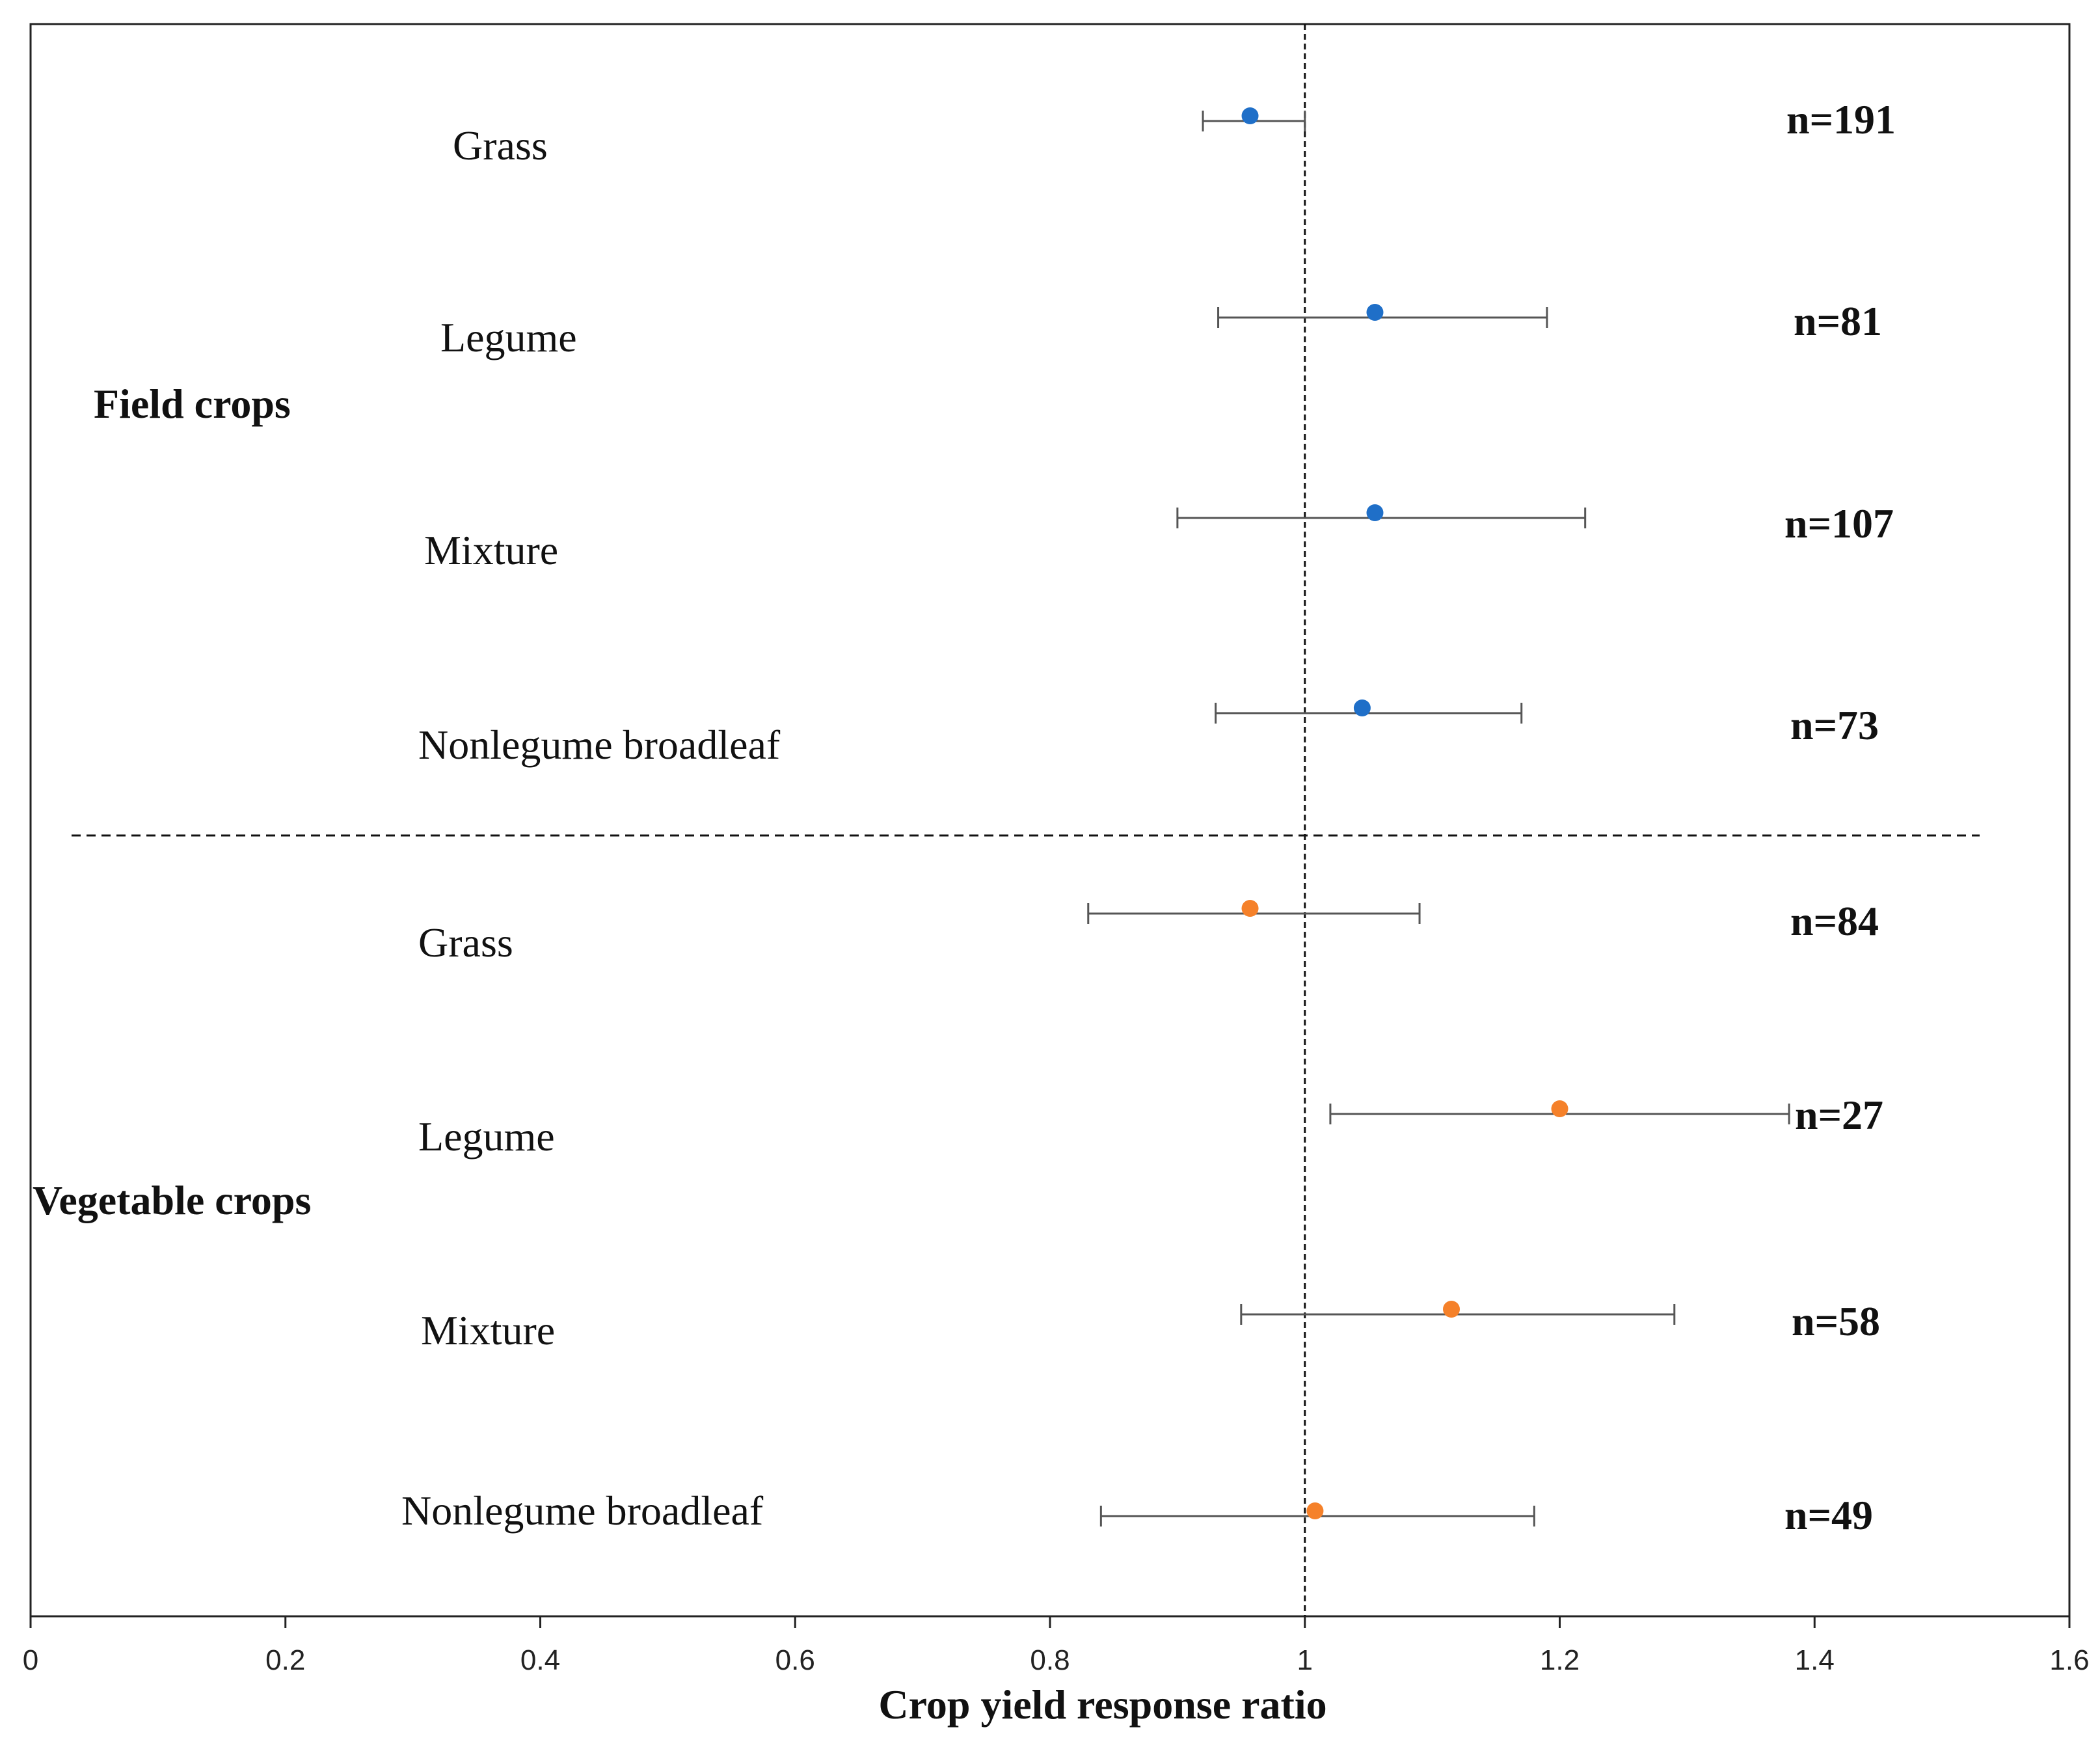  I want to click on x-tick-label: 1, so click(1305, 1660).